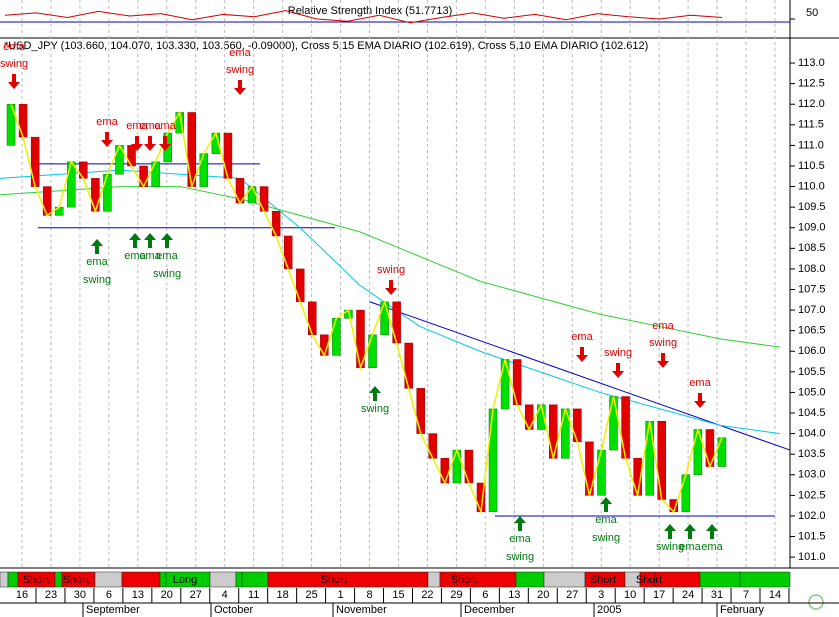 This screenshot has width=839, height=617. I want to click on y-tick-label: 103.0, so click(812, 475).